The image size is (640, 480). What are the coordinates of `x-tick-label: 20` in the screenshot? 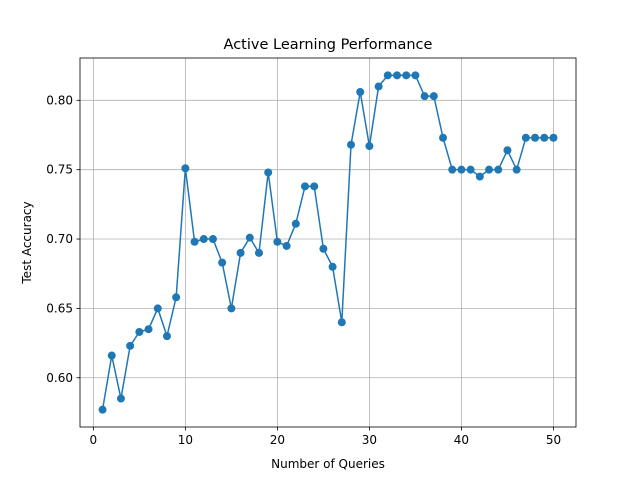 It's located at (277, 440).